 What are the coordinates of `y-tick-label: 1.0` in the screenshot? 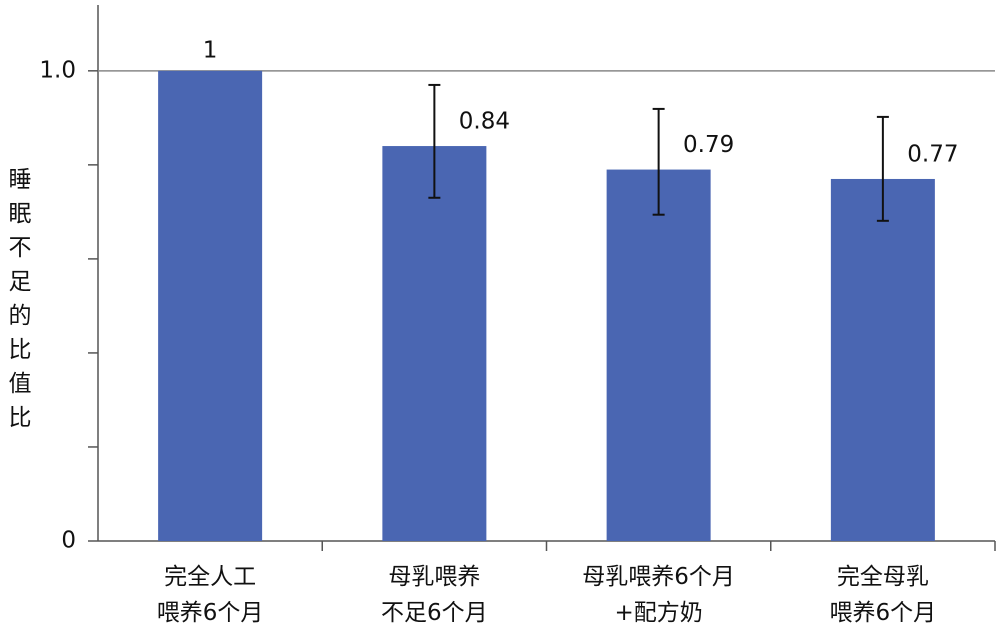 It's located at (57, 70).